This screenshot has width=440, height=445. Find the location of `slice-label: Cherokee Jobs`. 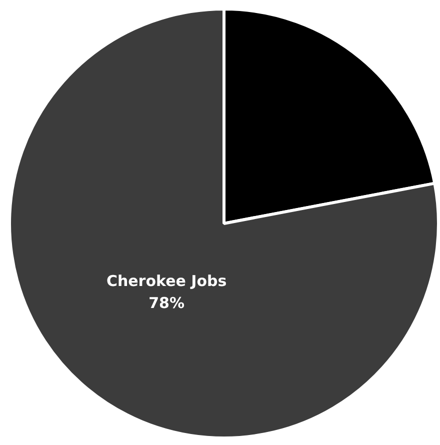

slice-label: Cherokee Jobs is located at coordinates (166, 281).